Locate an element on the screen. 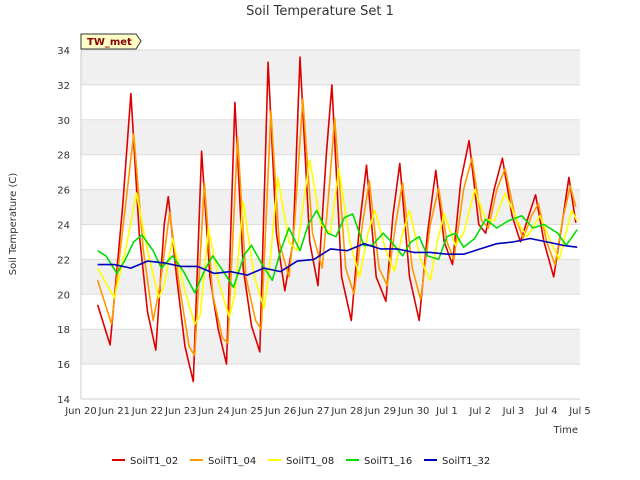 The image size is (640, 480). y-tick-label: 32 is located at coordinates (63, 86).